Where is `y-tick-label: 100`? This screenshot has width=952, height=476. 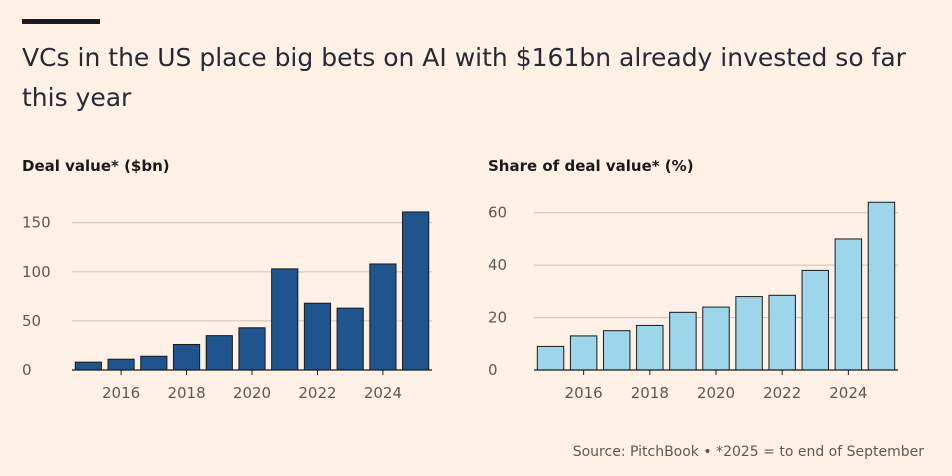 y-tick-label: 100 is located at coordinates (36, 272).